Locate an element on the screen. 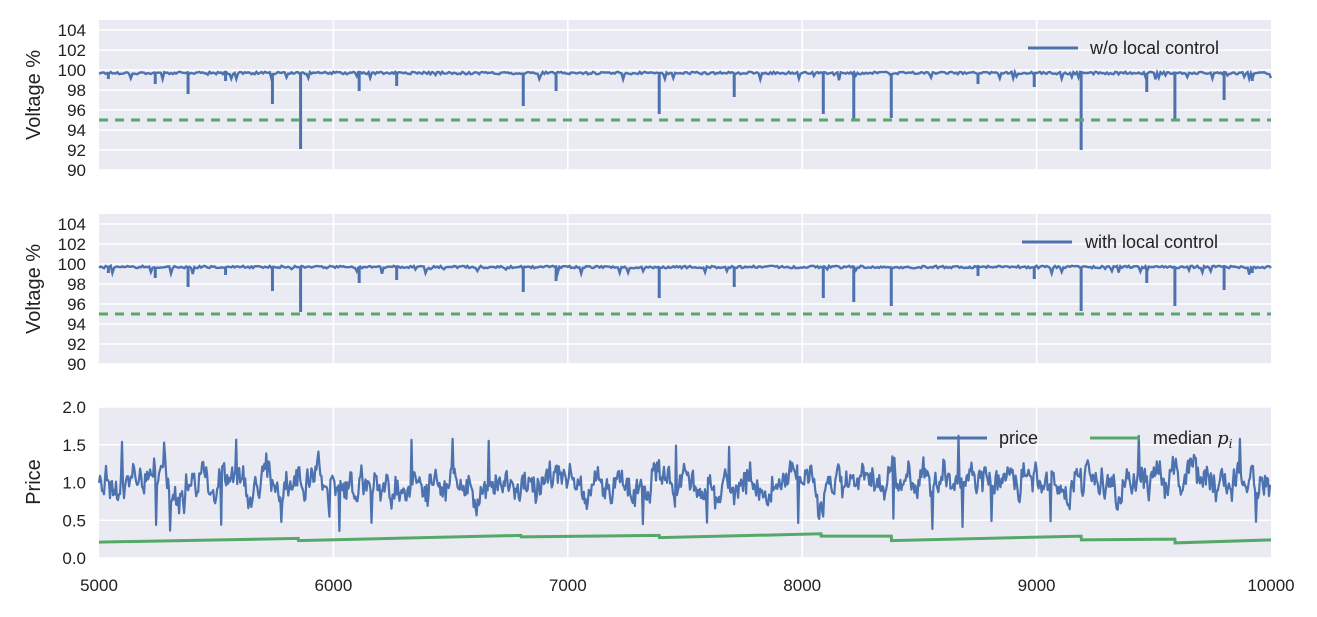  legend-1: w/o local control is located at coordinates (1123, 48).